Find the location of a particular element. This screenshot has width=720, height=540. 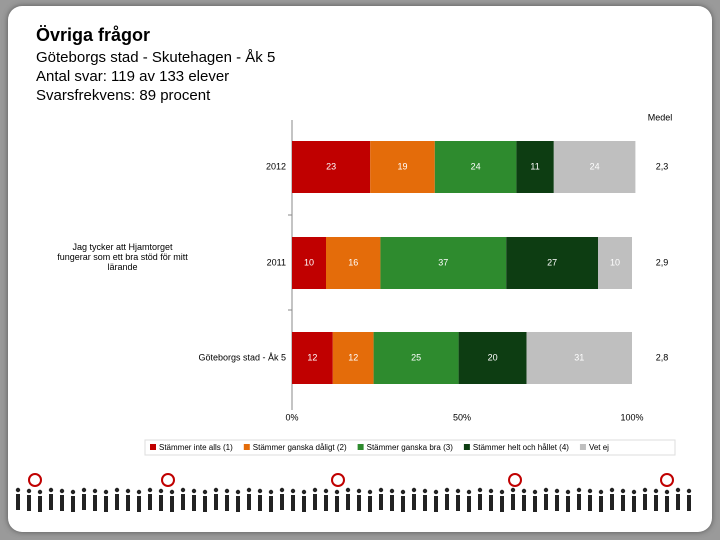

data-label: 23 is located at coordinates (331, 166).